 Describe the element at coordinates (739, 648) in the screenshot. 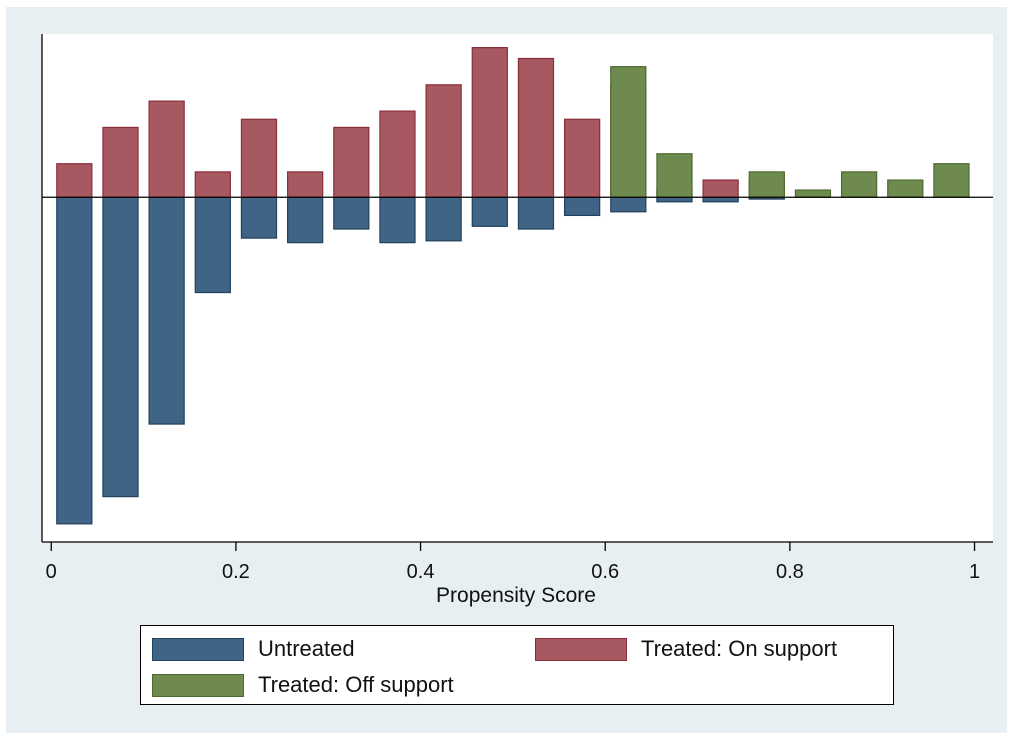

I see `legend-label-treated-on: Treated: On support` at that location.